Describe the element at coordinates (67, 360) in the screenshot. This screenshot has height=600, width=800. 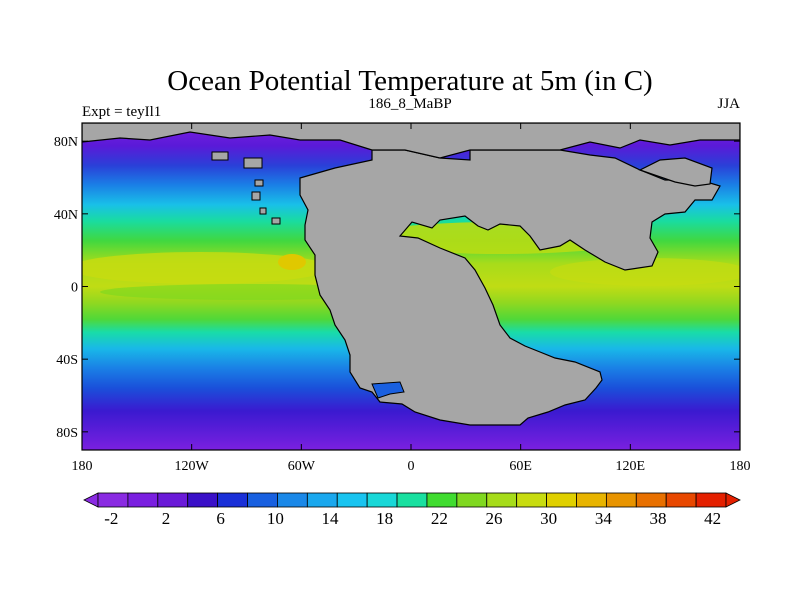
I see `lat-tick-label: 40S` at that location.